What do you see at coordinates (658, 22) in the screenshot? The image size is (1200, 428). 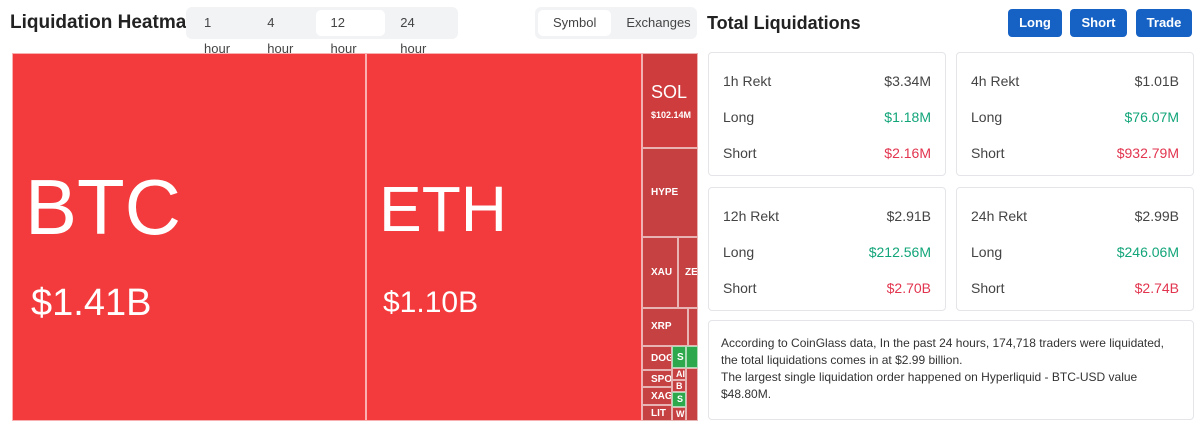 I see `tab: Exchanges` at bounding box center [658, 22].